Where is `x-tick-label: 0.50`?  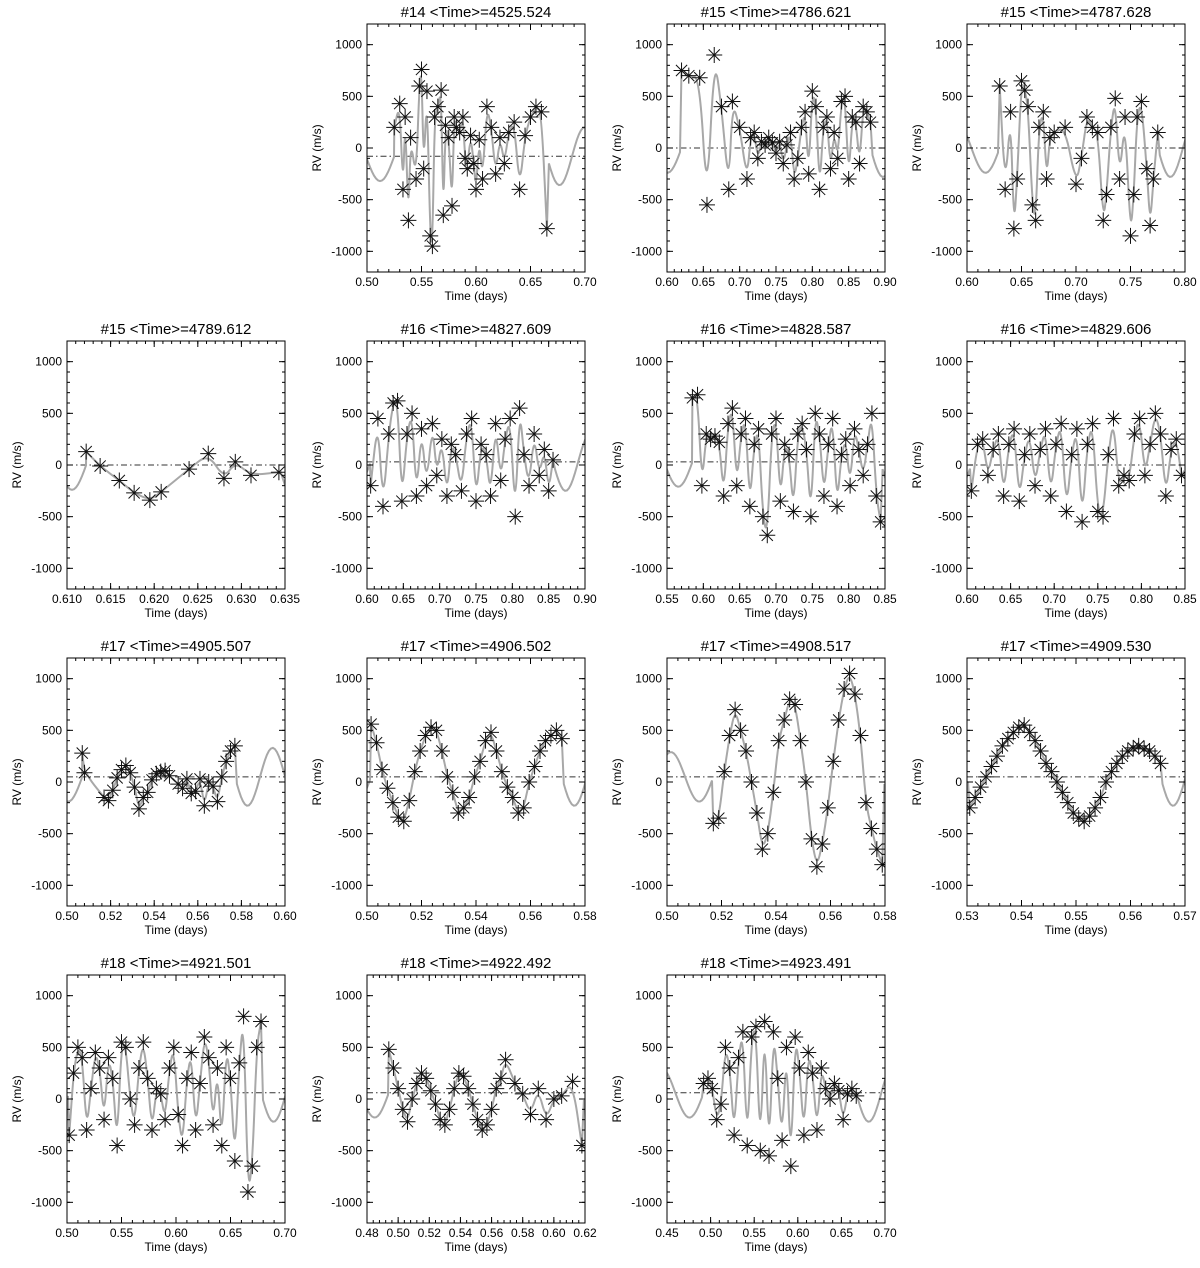 x-tick-label: 0.50 is located at coordinates (367, 282).